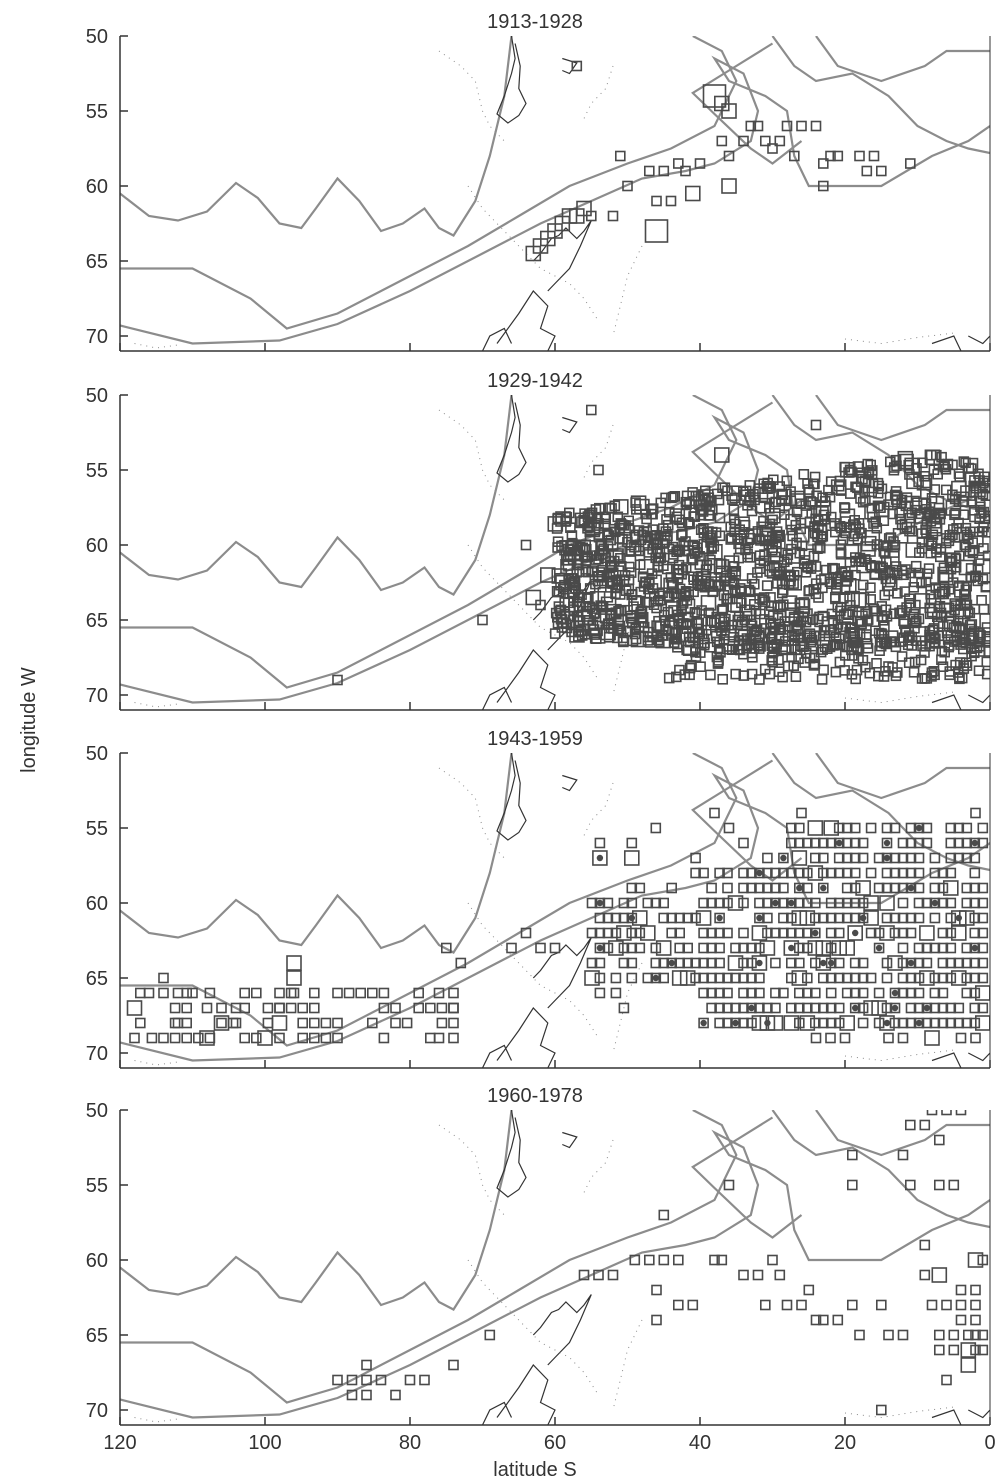 Image resolution: width=1002 pixels, height=1481 pixels. What do you see at coordinates (535, 22) in the screenshot?
I see `panel-title: 1913-1928` at bounding box center [535, 22].